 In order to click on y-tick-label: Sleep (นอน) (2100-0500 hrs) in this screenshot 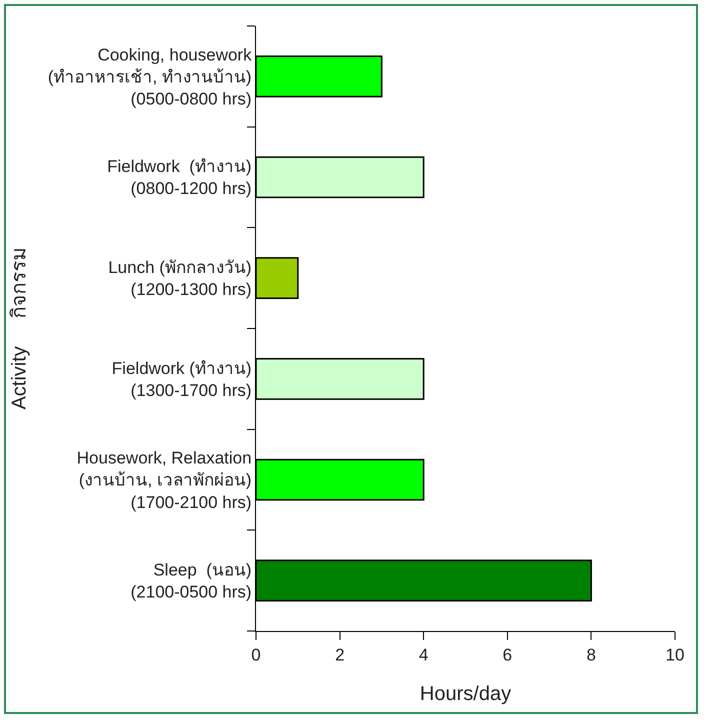, I will do `click(191, 581)`.